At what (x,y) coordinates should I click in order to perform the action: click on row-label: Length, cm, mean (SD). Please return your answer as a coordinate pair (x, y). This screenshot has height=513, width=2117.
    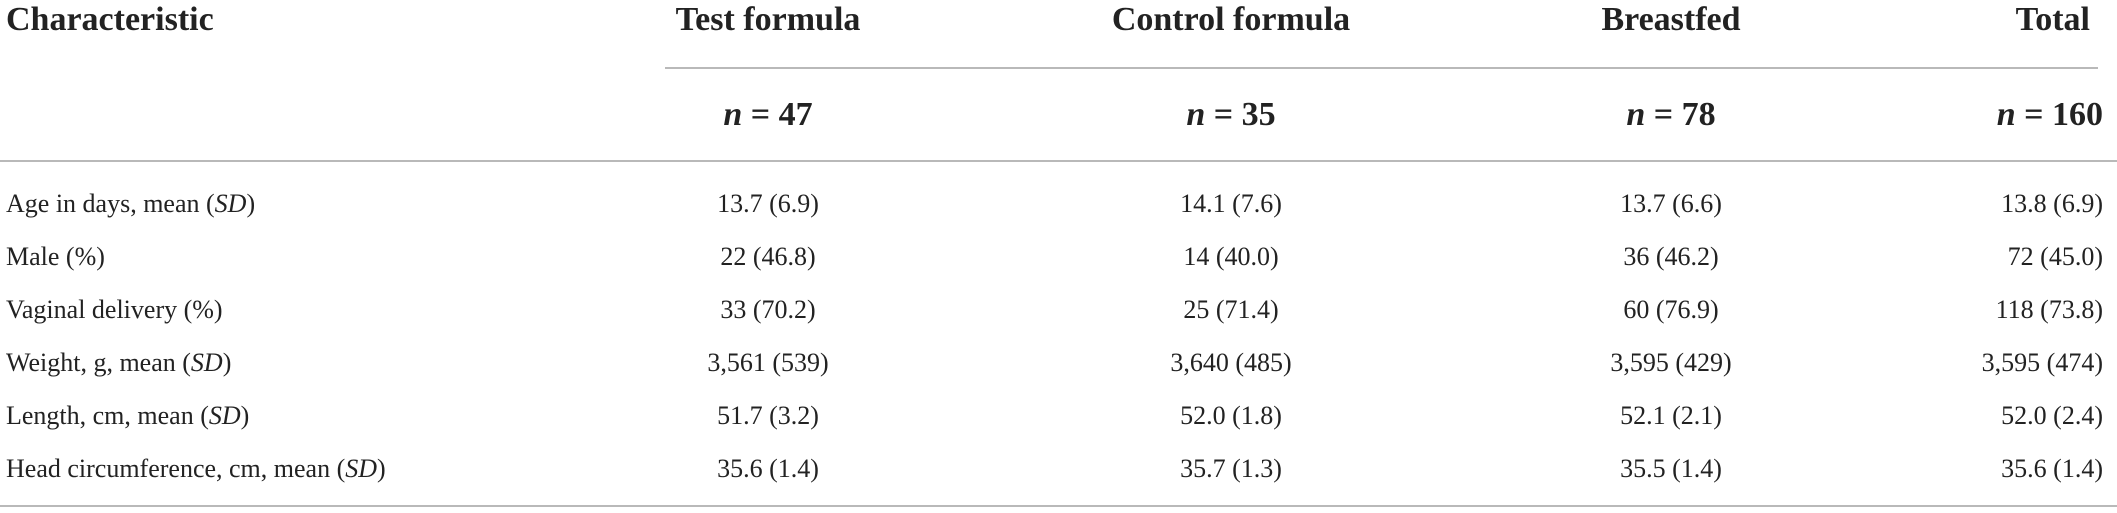
    Looking at the image, I should click on (128, 415).